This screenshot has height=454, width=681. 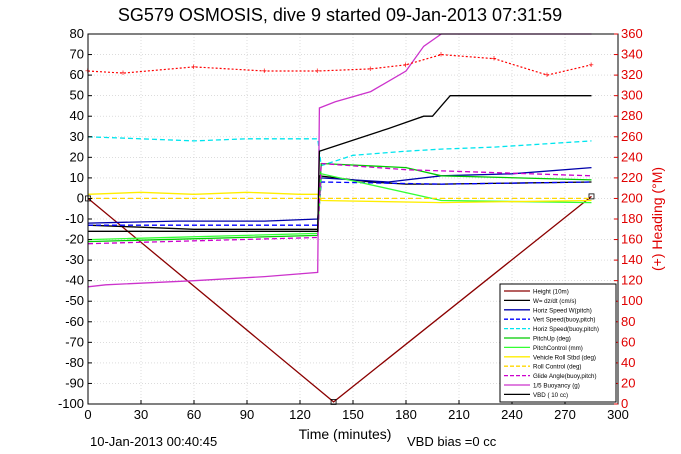 I want to click on legend-label: PitchControl (mm), so click(x=558, y=348).